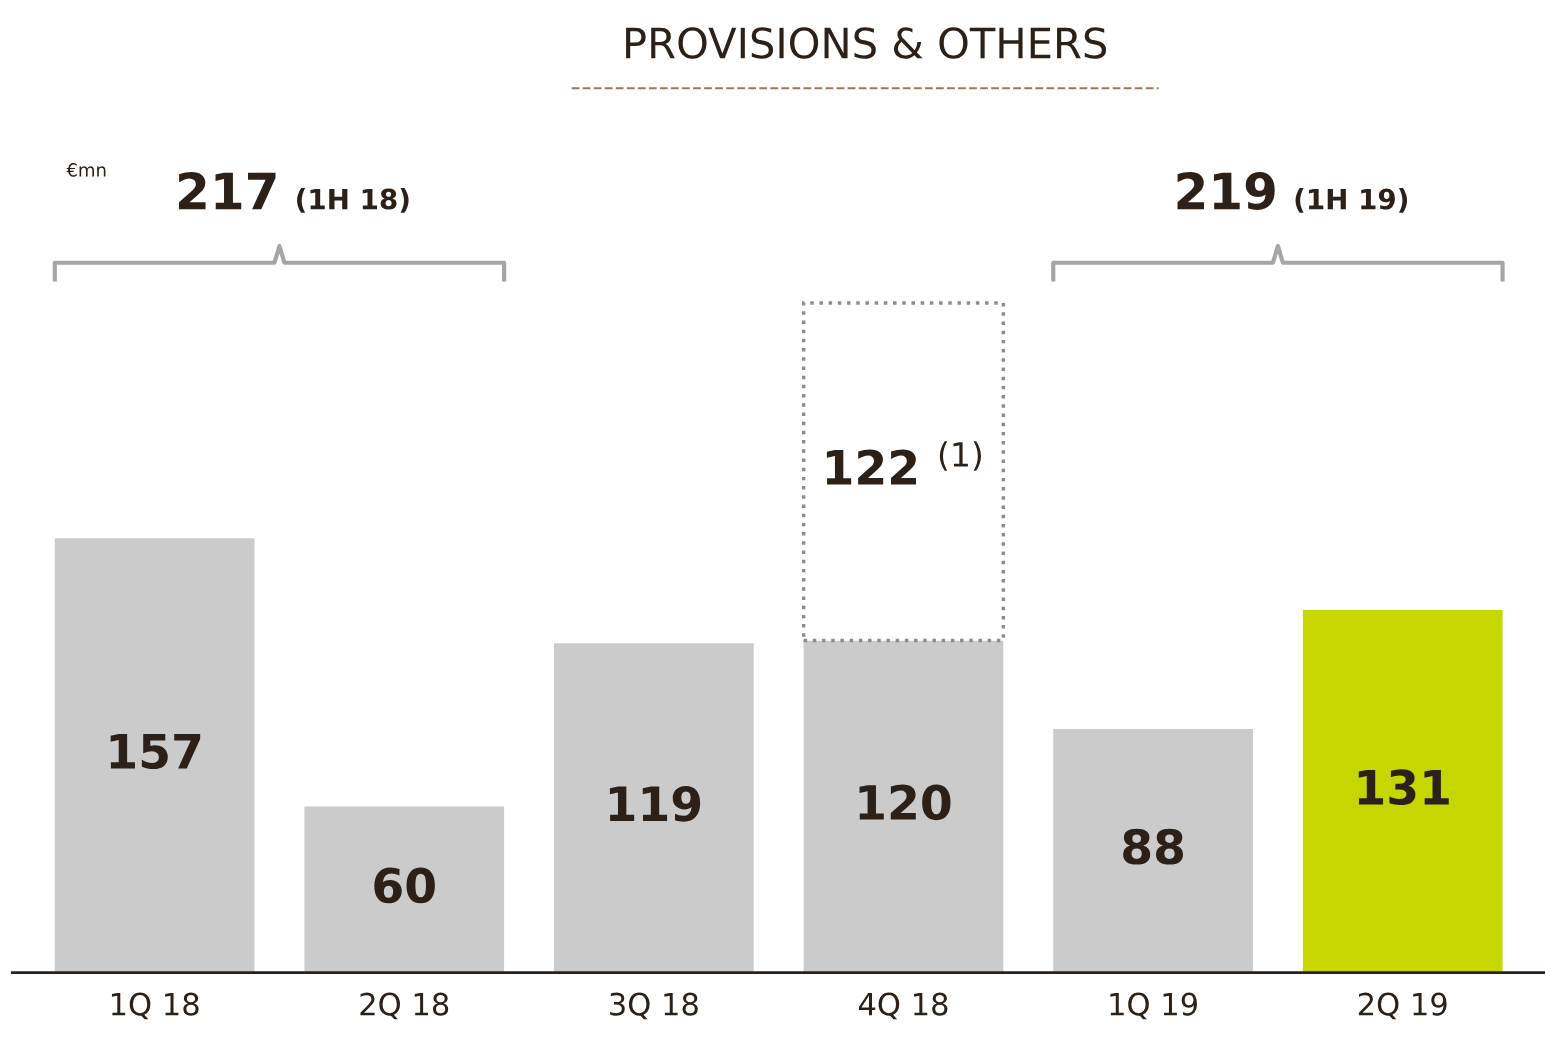 Image resolution: width=1545 pixels, height=1038 pixels. What do you see at coordinates (866, 43) in the screenshot?
I see `chart-title: PROVISIONS & OTHERS` at bounding box center [866, 43].